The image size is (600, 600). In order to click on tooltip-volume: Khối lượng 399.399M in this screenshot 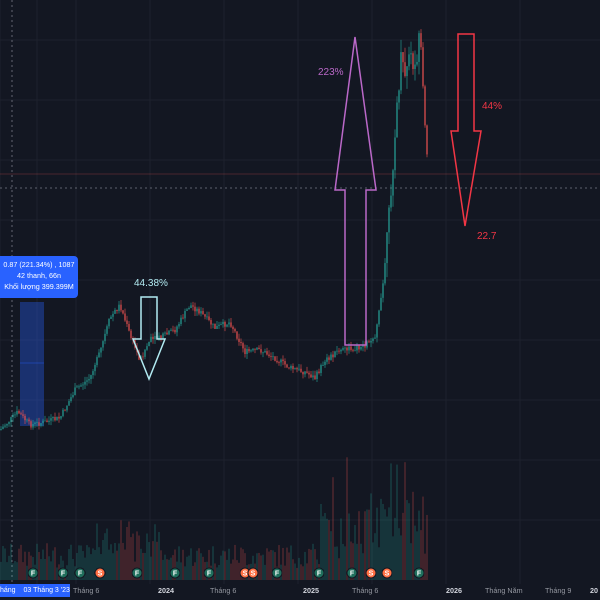, I will do `click(39, 286)`.